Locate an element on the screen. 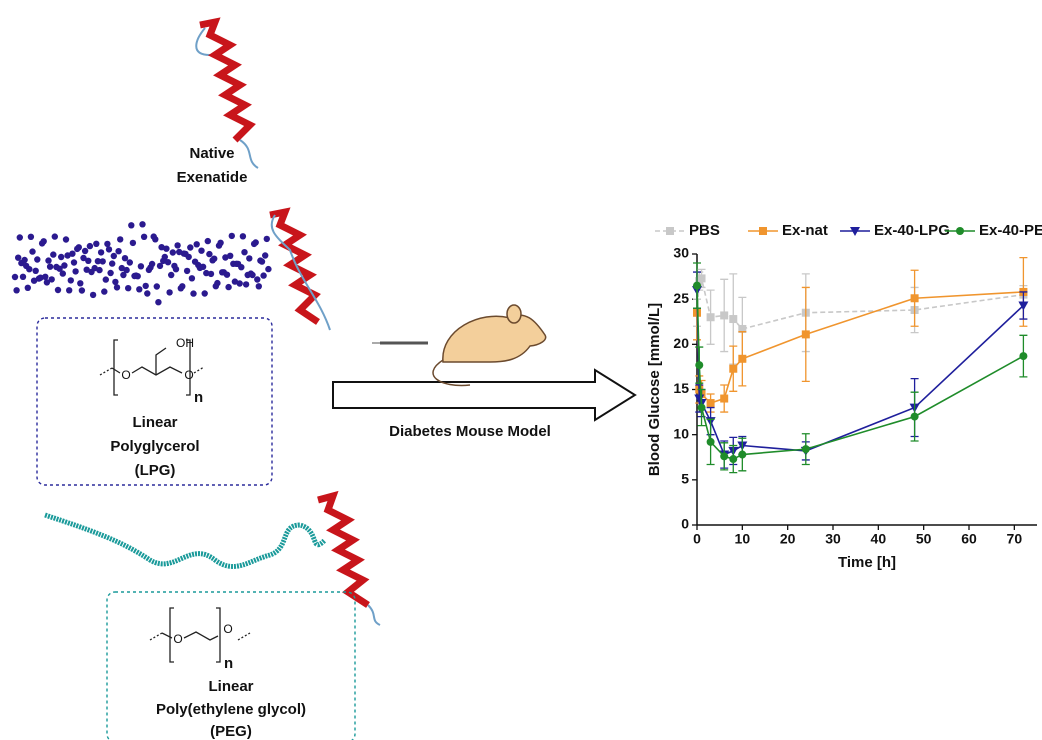  arrow is located at coordinates (484, 395).